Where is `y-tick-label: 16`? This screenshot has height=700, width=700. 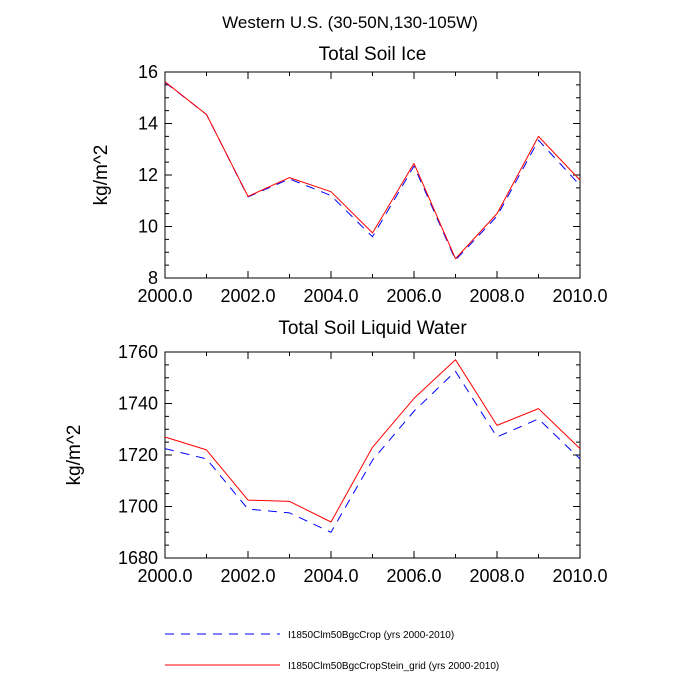
y-tick-label: 16 is located at coordinates (148, 72).